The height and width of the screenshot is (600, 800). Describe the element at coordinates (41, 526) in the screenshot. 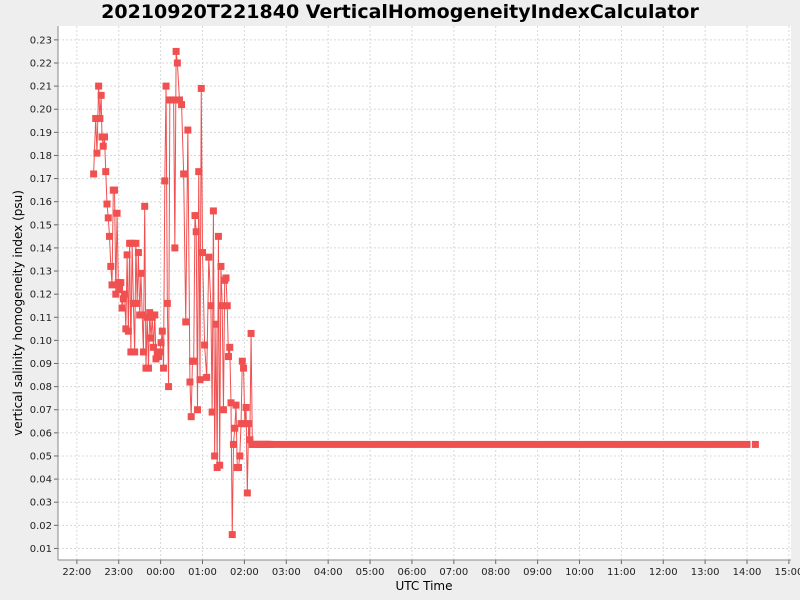

I see `y-tick-label: 0.02` at that location.